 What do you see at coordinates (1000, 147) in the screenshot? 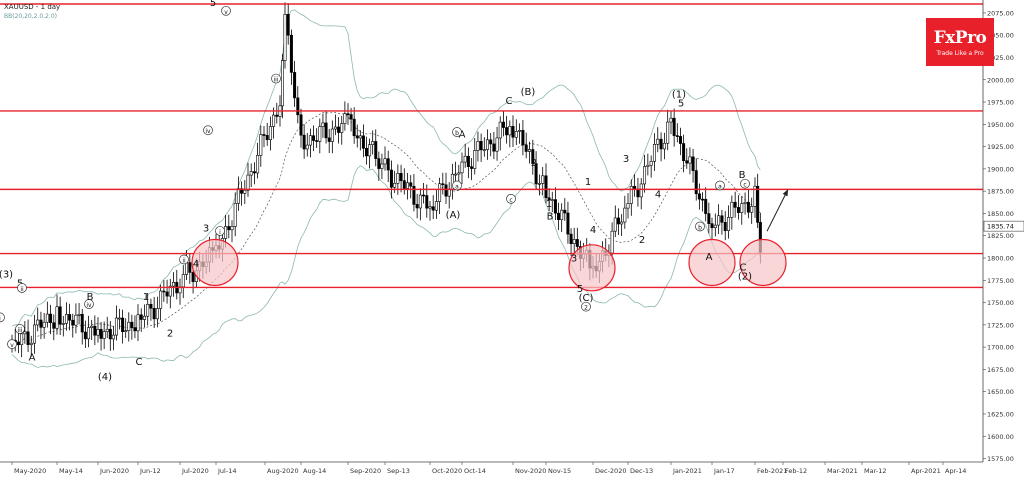
I see `y-tick-label: 1925.00` at bounding box center [1000, 147].